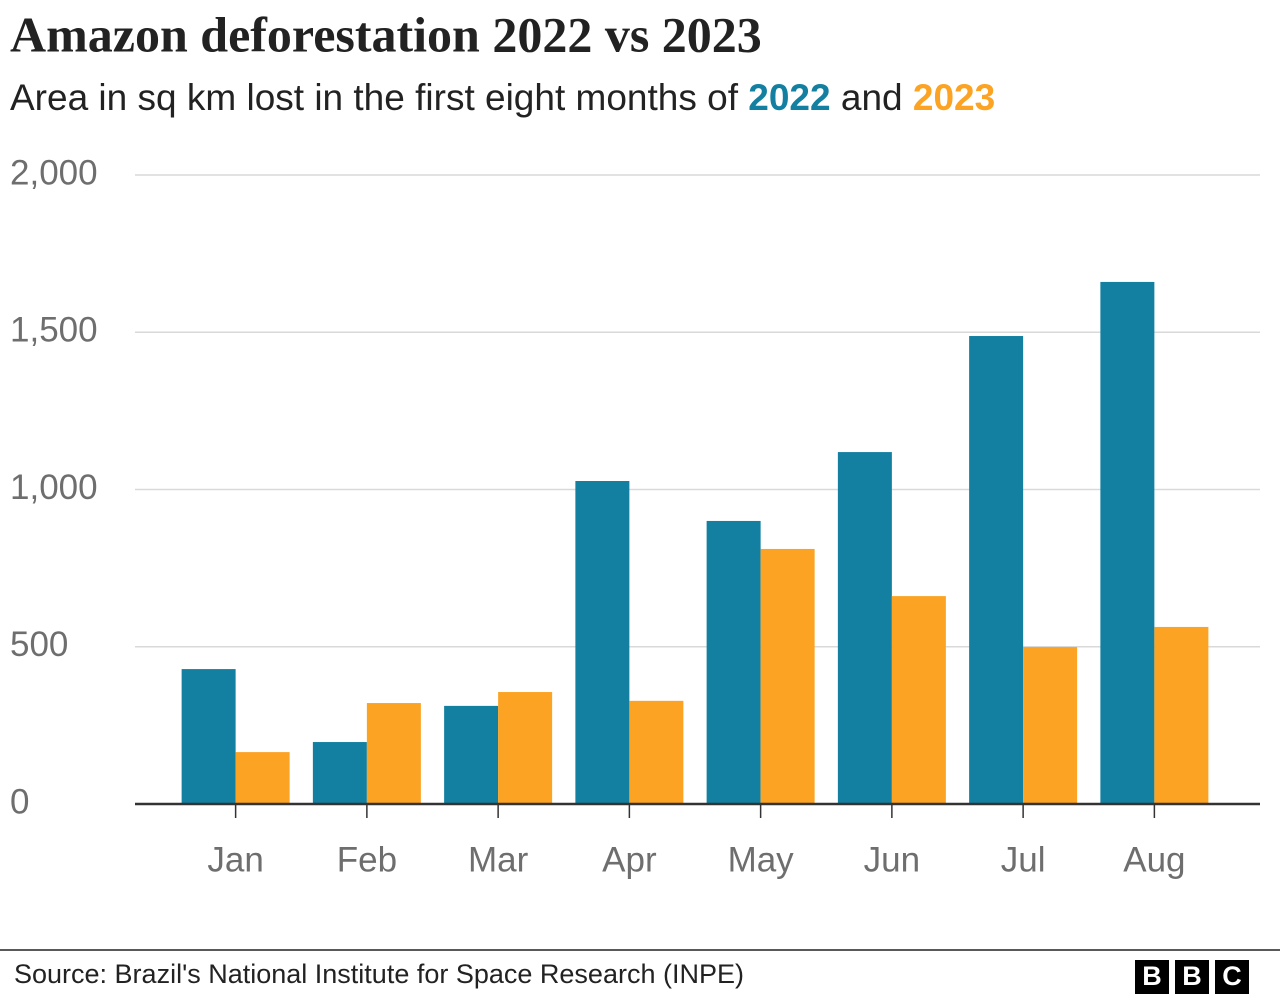 The image size is (1280, 1005). I want to click on chart-title: Amazon deforestation 2022 vs 2023, so click(386, 34).